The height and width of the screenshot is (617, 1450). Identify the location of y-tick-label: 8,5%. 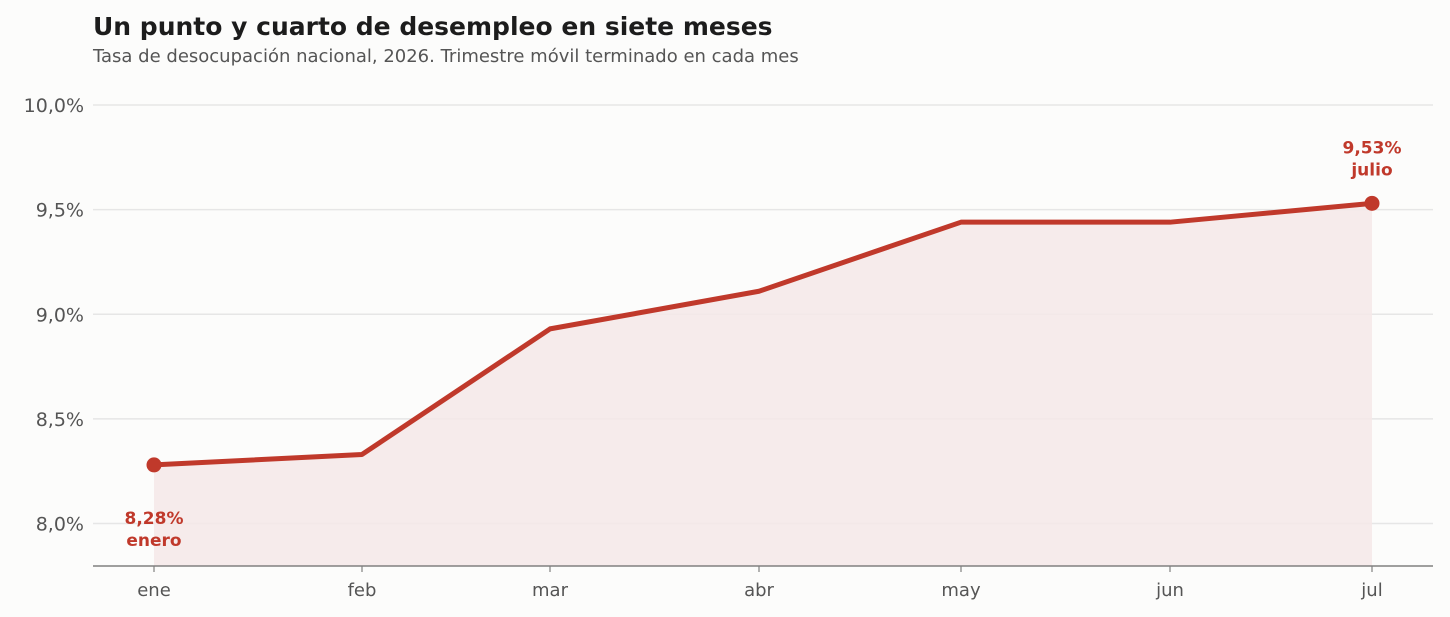
(60, 420).